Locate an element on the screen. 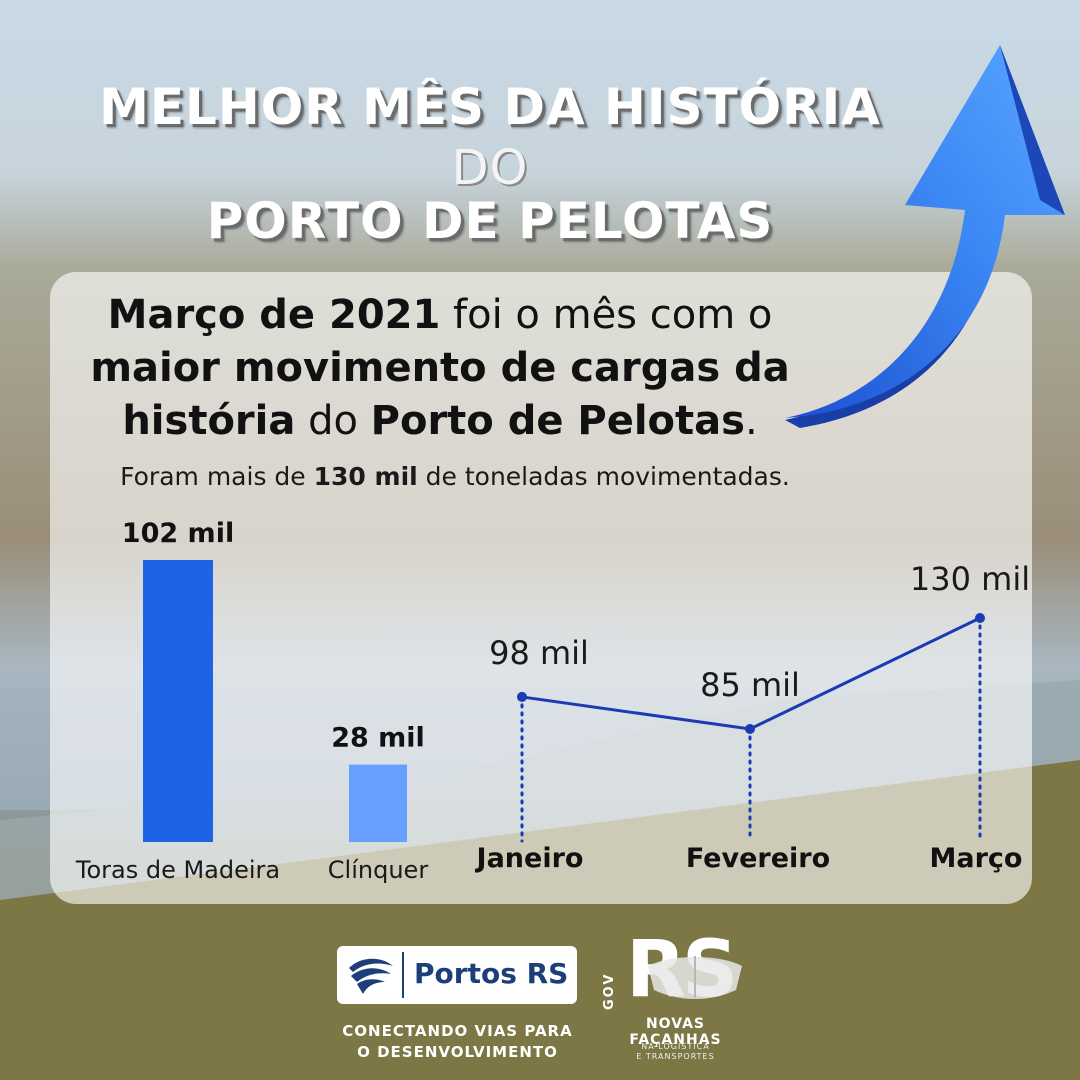  rs-mask-icon is located at coordinates (695, 977).